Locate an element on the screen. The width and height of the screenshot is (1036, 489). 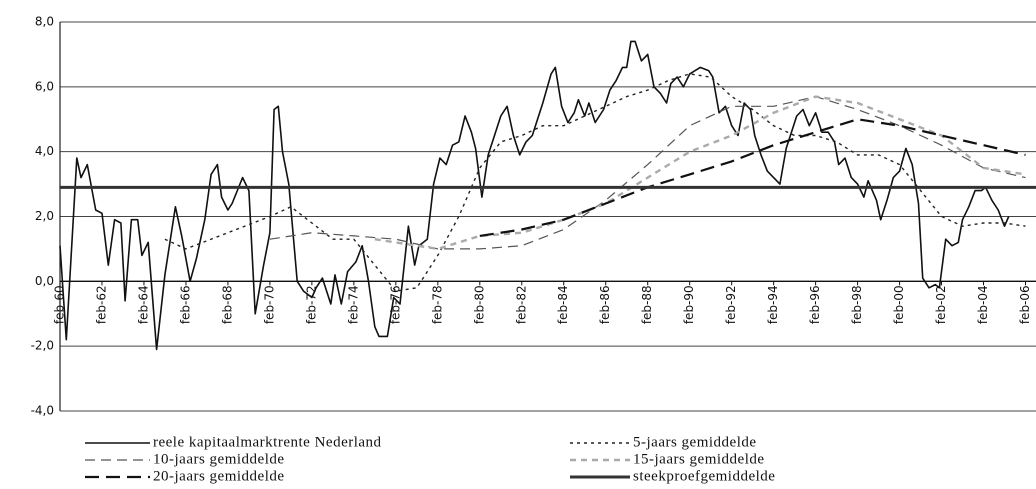
y-tick-label: -2,0 is located at coordinates (42, 346).